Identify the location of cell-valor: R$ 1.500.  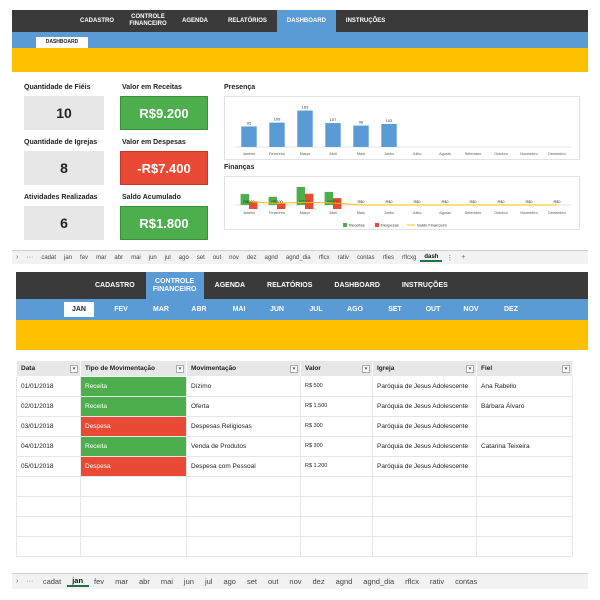
(336, 406).